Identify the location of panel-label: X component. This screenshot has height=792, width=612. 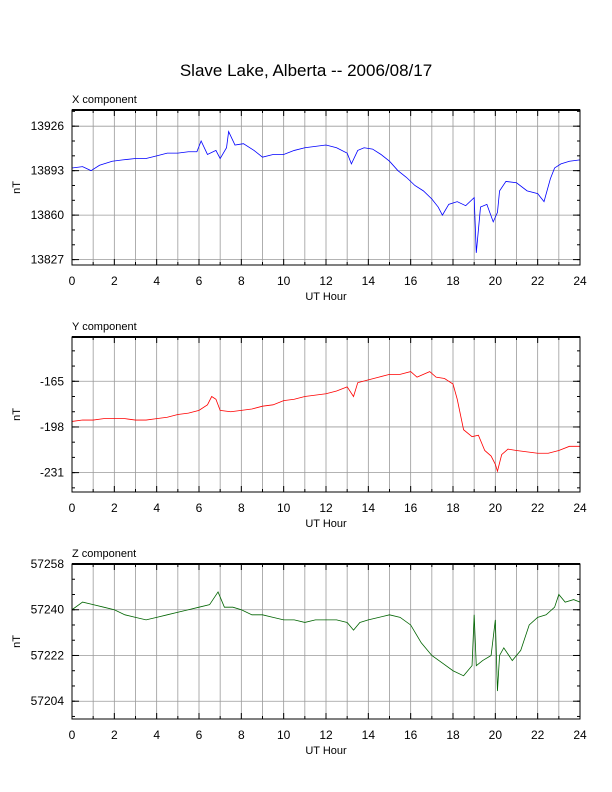
(104, 100).